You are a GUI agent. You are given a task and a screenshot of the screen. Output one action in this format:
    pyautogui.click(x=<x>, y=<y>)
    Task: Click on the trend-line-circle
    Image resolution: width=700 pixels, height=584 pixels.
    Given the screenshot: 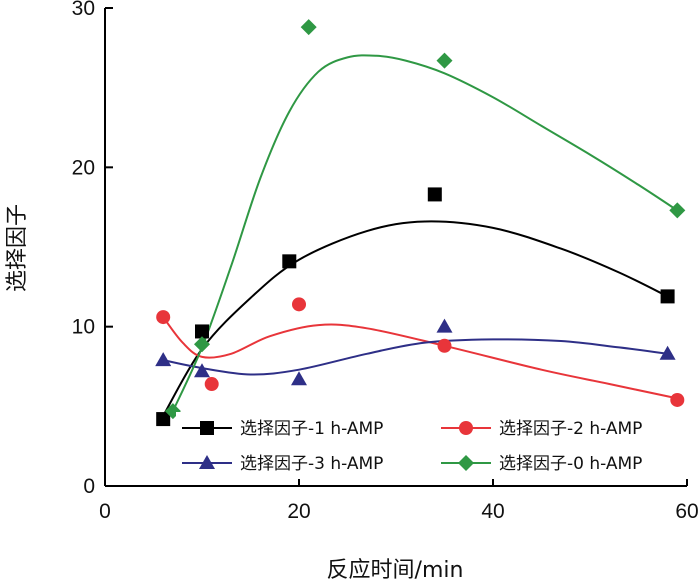 What is the action you would take?
    pyautogui.click(x=420, y=358)
    